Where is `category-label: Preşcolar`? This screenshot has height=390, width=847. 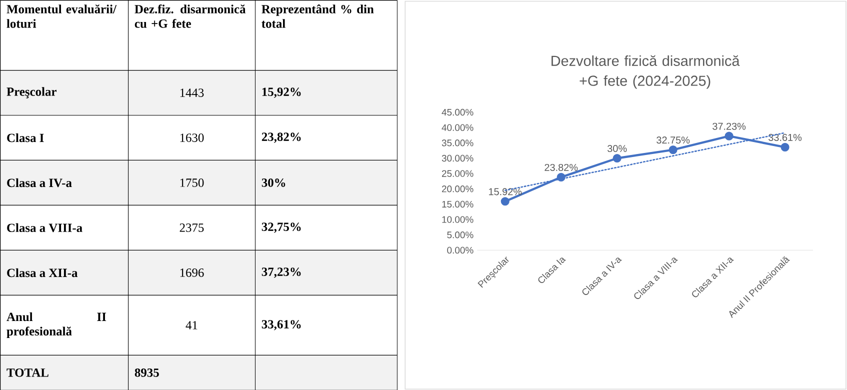
category-label: Preşcolar is located at coordinates (31, 92).